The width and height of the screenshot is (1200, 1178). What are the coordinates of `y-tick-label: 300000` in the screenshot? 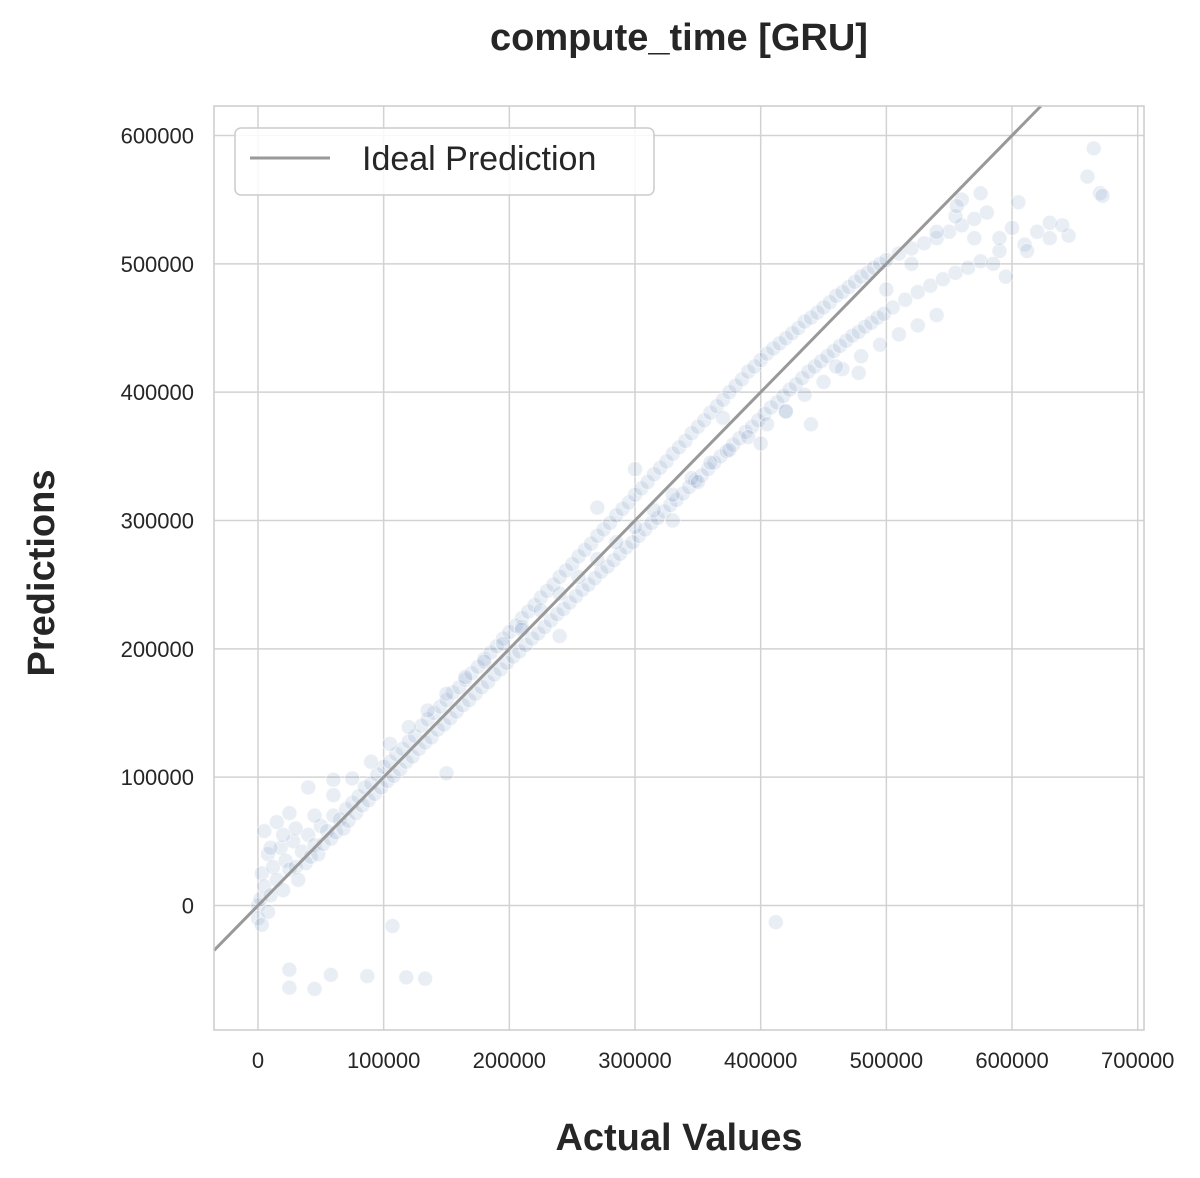 It's located at (157, 521).